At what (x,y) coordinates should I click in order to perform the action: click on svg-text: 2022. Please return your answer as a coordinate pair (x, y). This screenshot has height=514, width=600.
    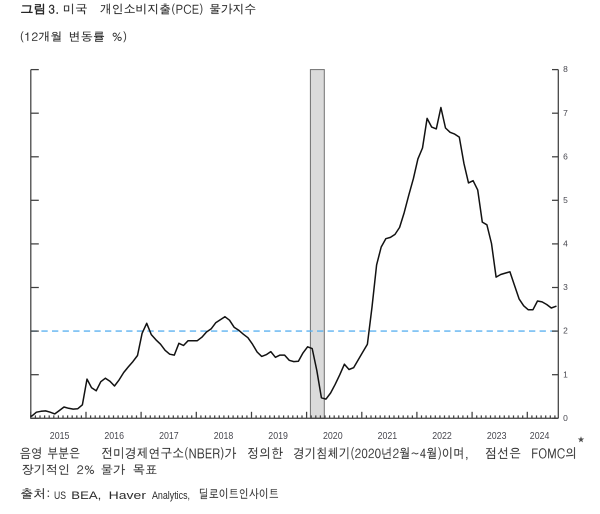
    Looking at the image, I should click on (442, 436).